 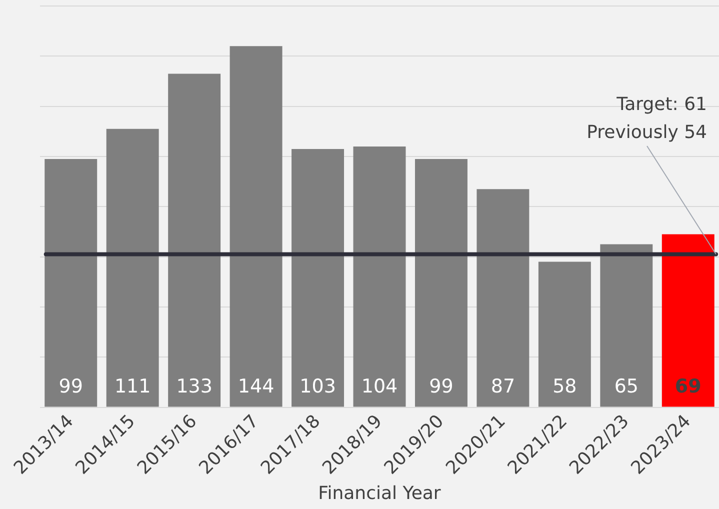 I want to click on data-label: 87, so click(x=503, y=387).